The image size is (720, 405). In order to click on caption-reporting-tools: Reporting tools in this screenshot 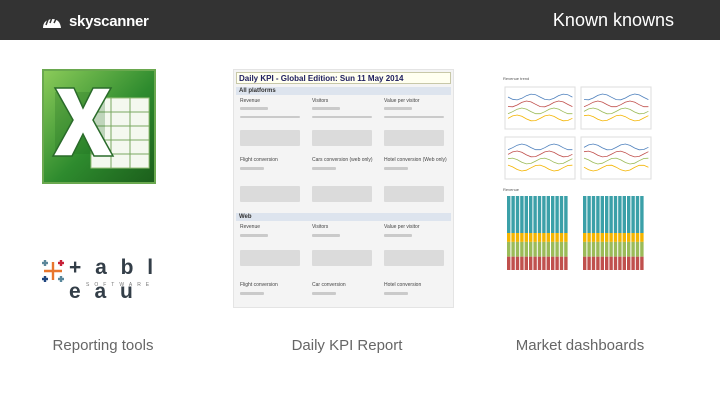, I will do `click(103, 345)`.